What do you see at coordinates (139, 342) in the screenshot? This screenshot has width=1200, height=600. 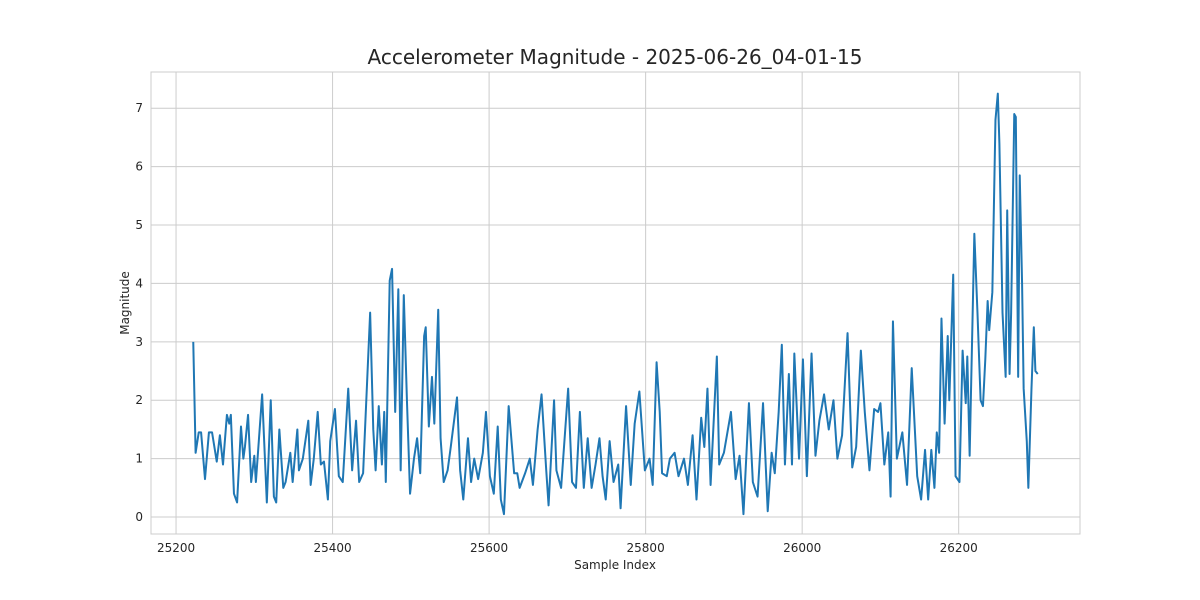 I see `y-tick-label: 3` at bounding box center [139, 342].